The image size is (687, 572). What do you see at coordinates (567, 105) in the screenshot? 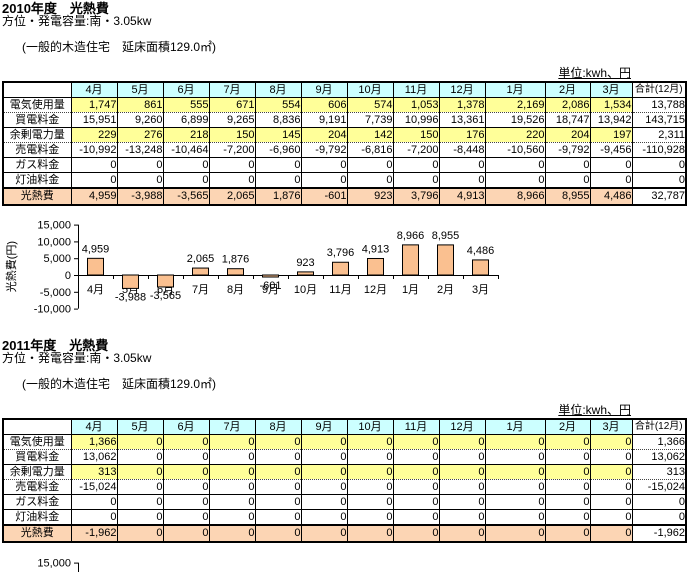
I see `value-cell: 2,086` at bounding box center [567, 105].